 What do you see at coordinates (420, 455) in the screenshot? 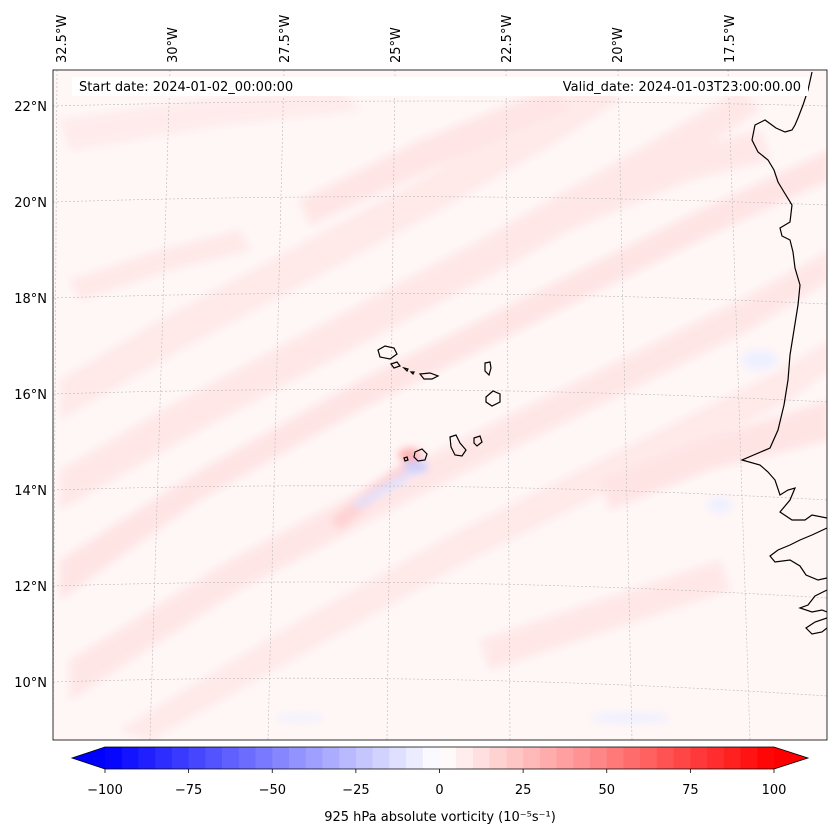
I see `island-fogo` at bounding box center [420, 455].